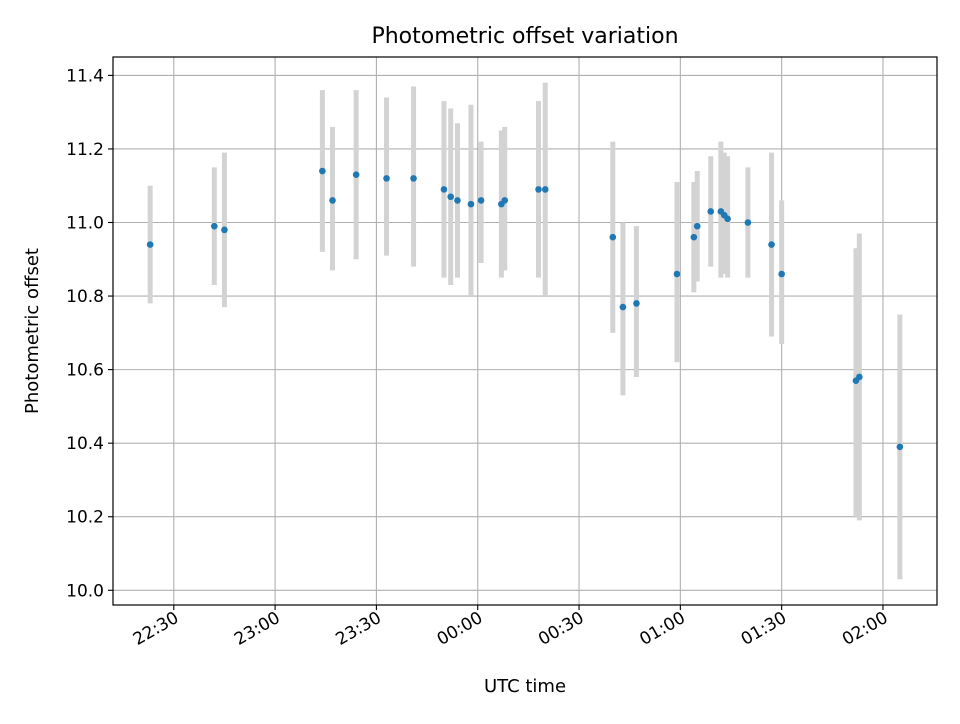  What do you see at coordinates (85, 150) in the screenshot?
I see `y-tick-label: 11.2` at bounding box center [85, 150].